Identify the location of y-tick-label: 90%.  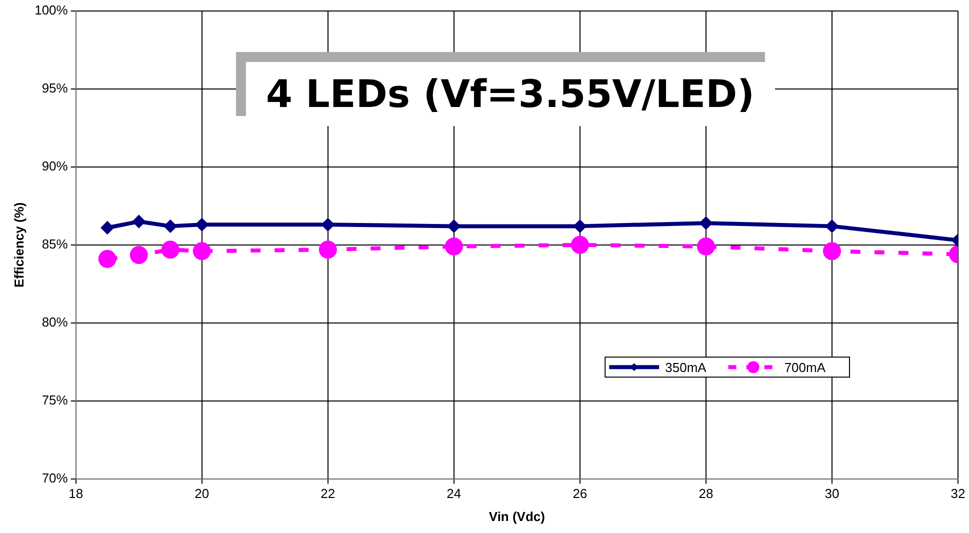
(55, 166).